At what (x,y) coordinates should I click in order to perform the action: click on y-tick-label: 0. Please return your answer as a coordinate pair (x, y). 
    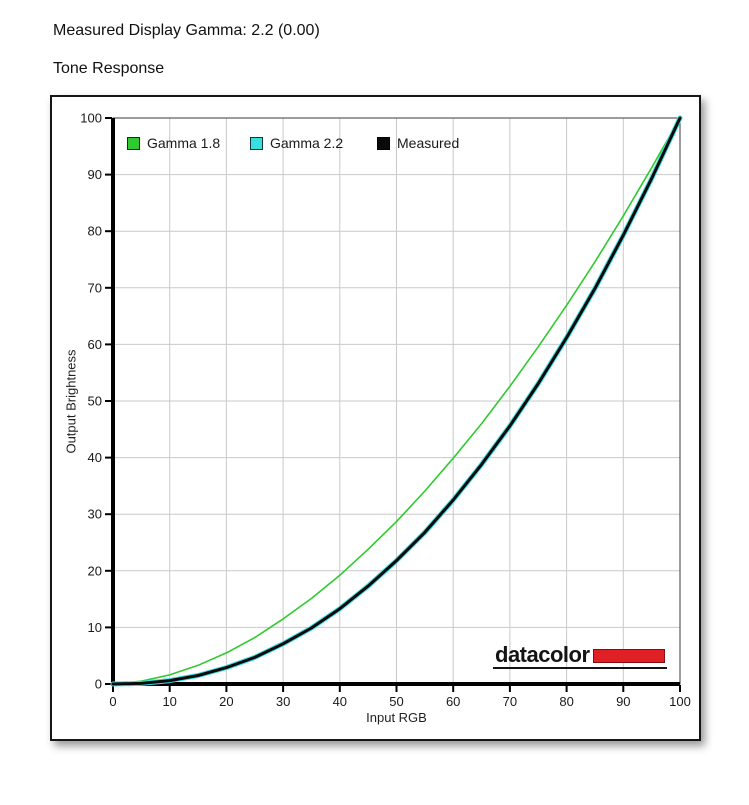
    Looking at the image, I should click on (98, 684).